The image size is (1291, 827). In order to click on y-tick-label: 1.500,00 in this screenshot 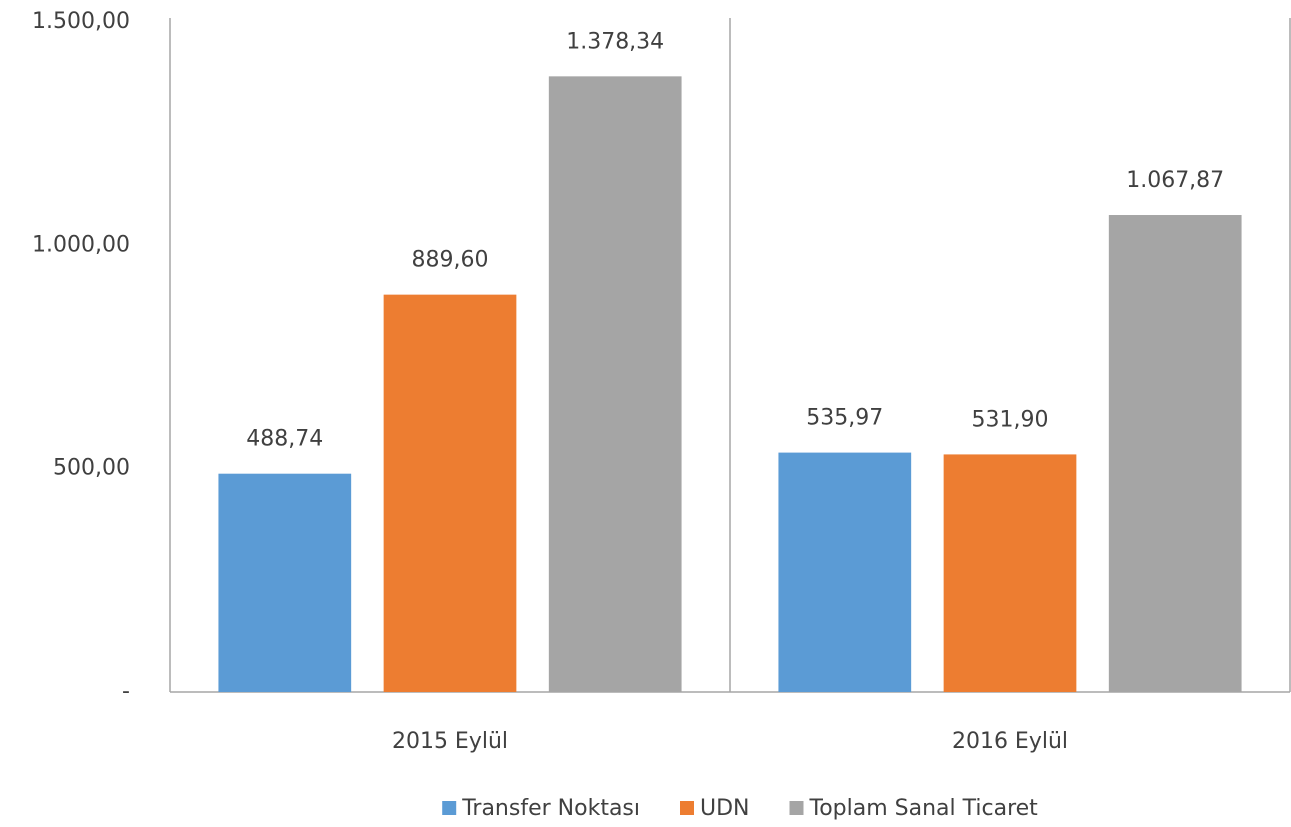, I will do `click(81, 21)`.